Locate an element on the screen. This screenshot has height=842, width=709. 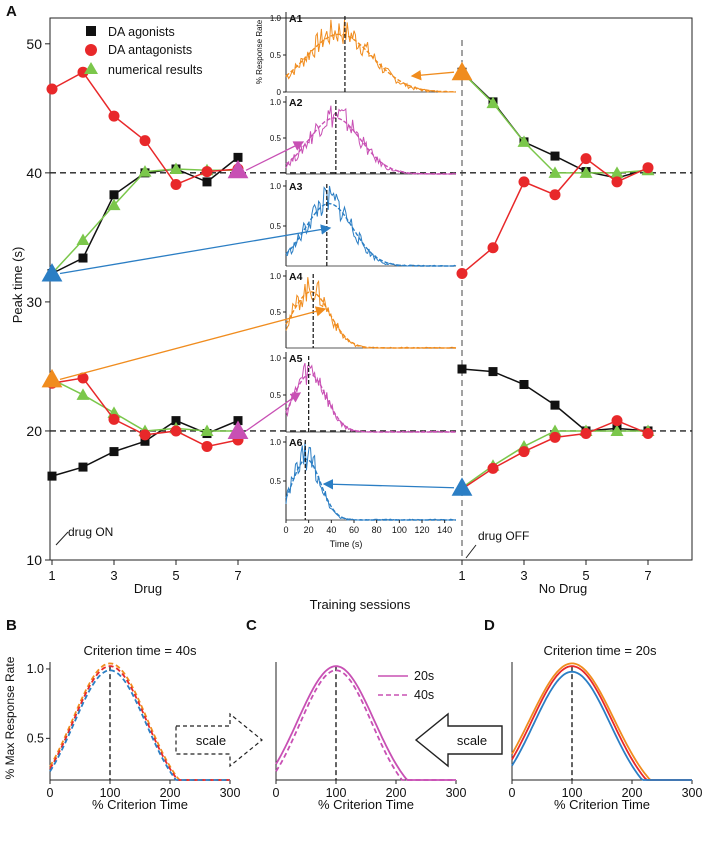
inset-label-A4: A4 is located at coordinates (296, 277).